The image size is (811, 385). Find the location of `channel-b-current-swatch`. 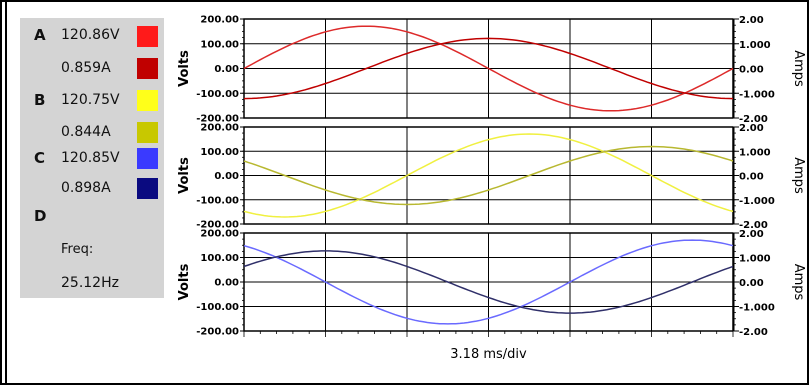

channel-b-current-swatch is located at coordinates (147, 132).